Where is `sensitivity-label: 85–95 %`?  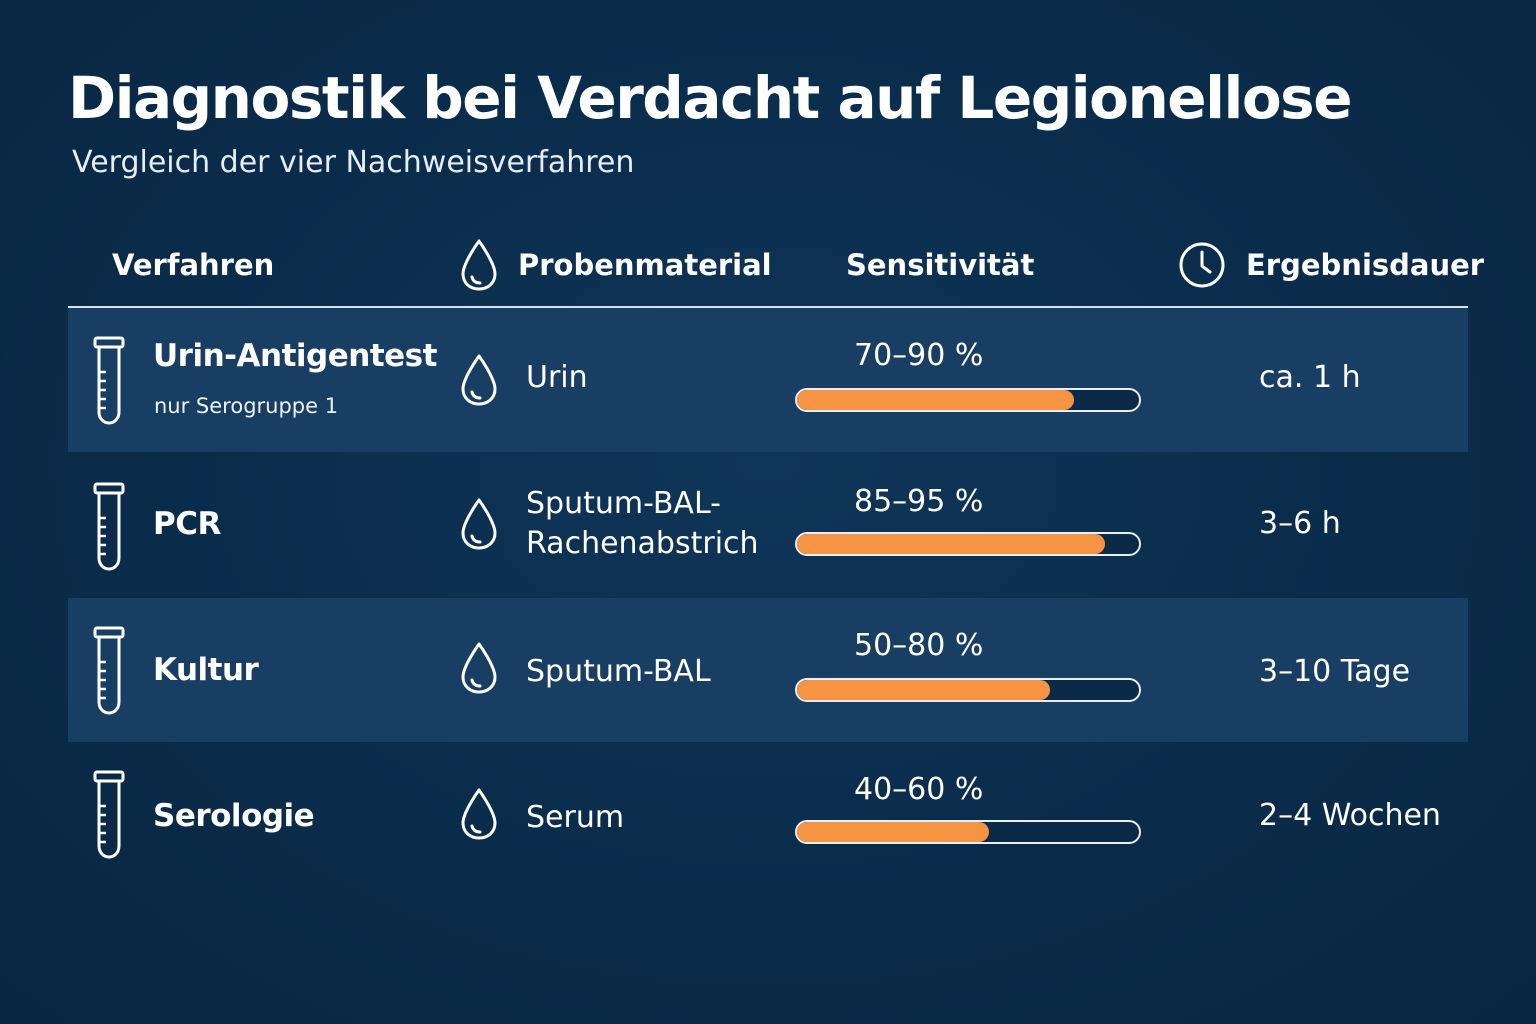
sensitivity-label: 85–95 % is located at coordinates (919, 501).